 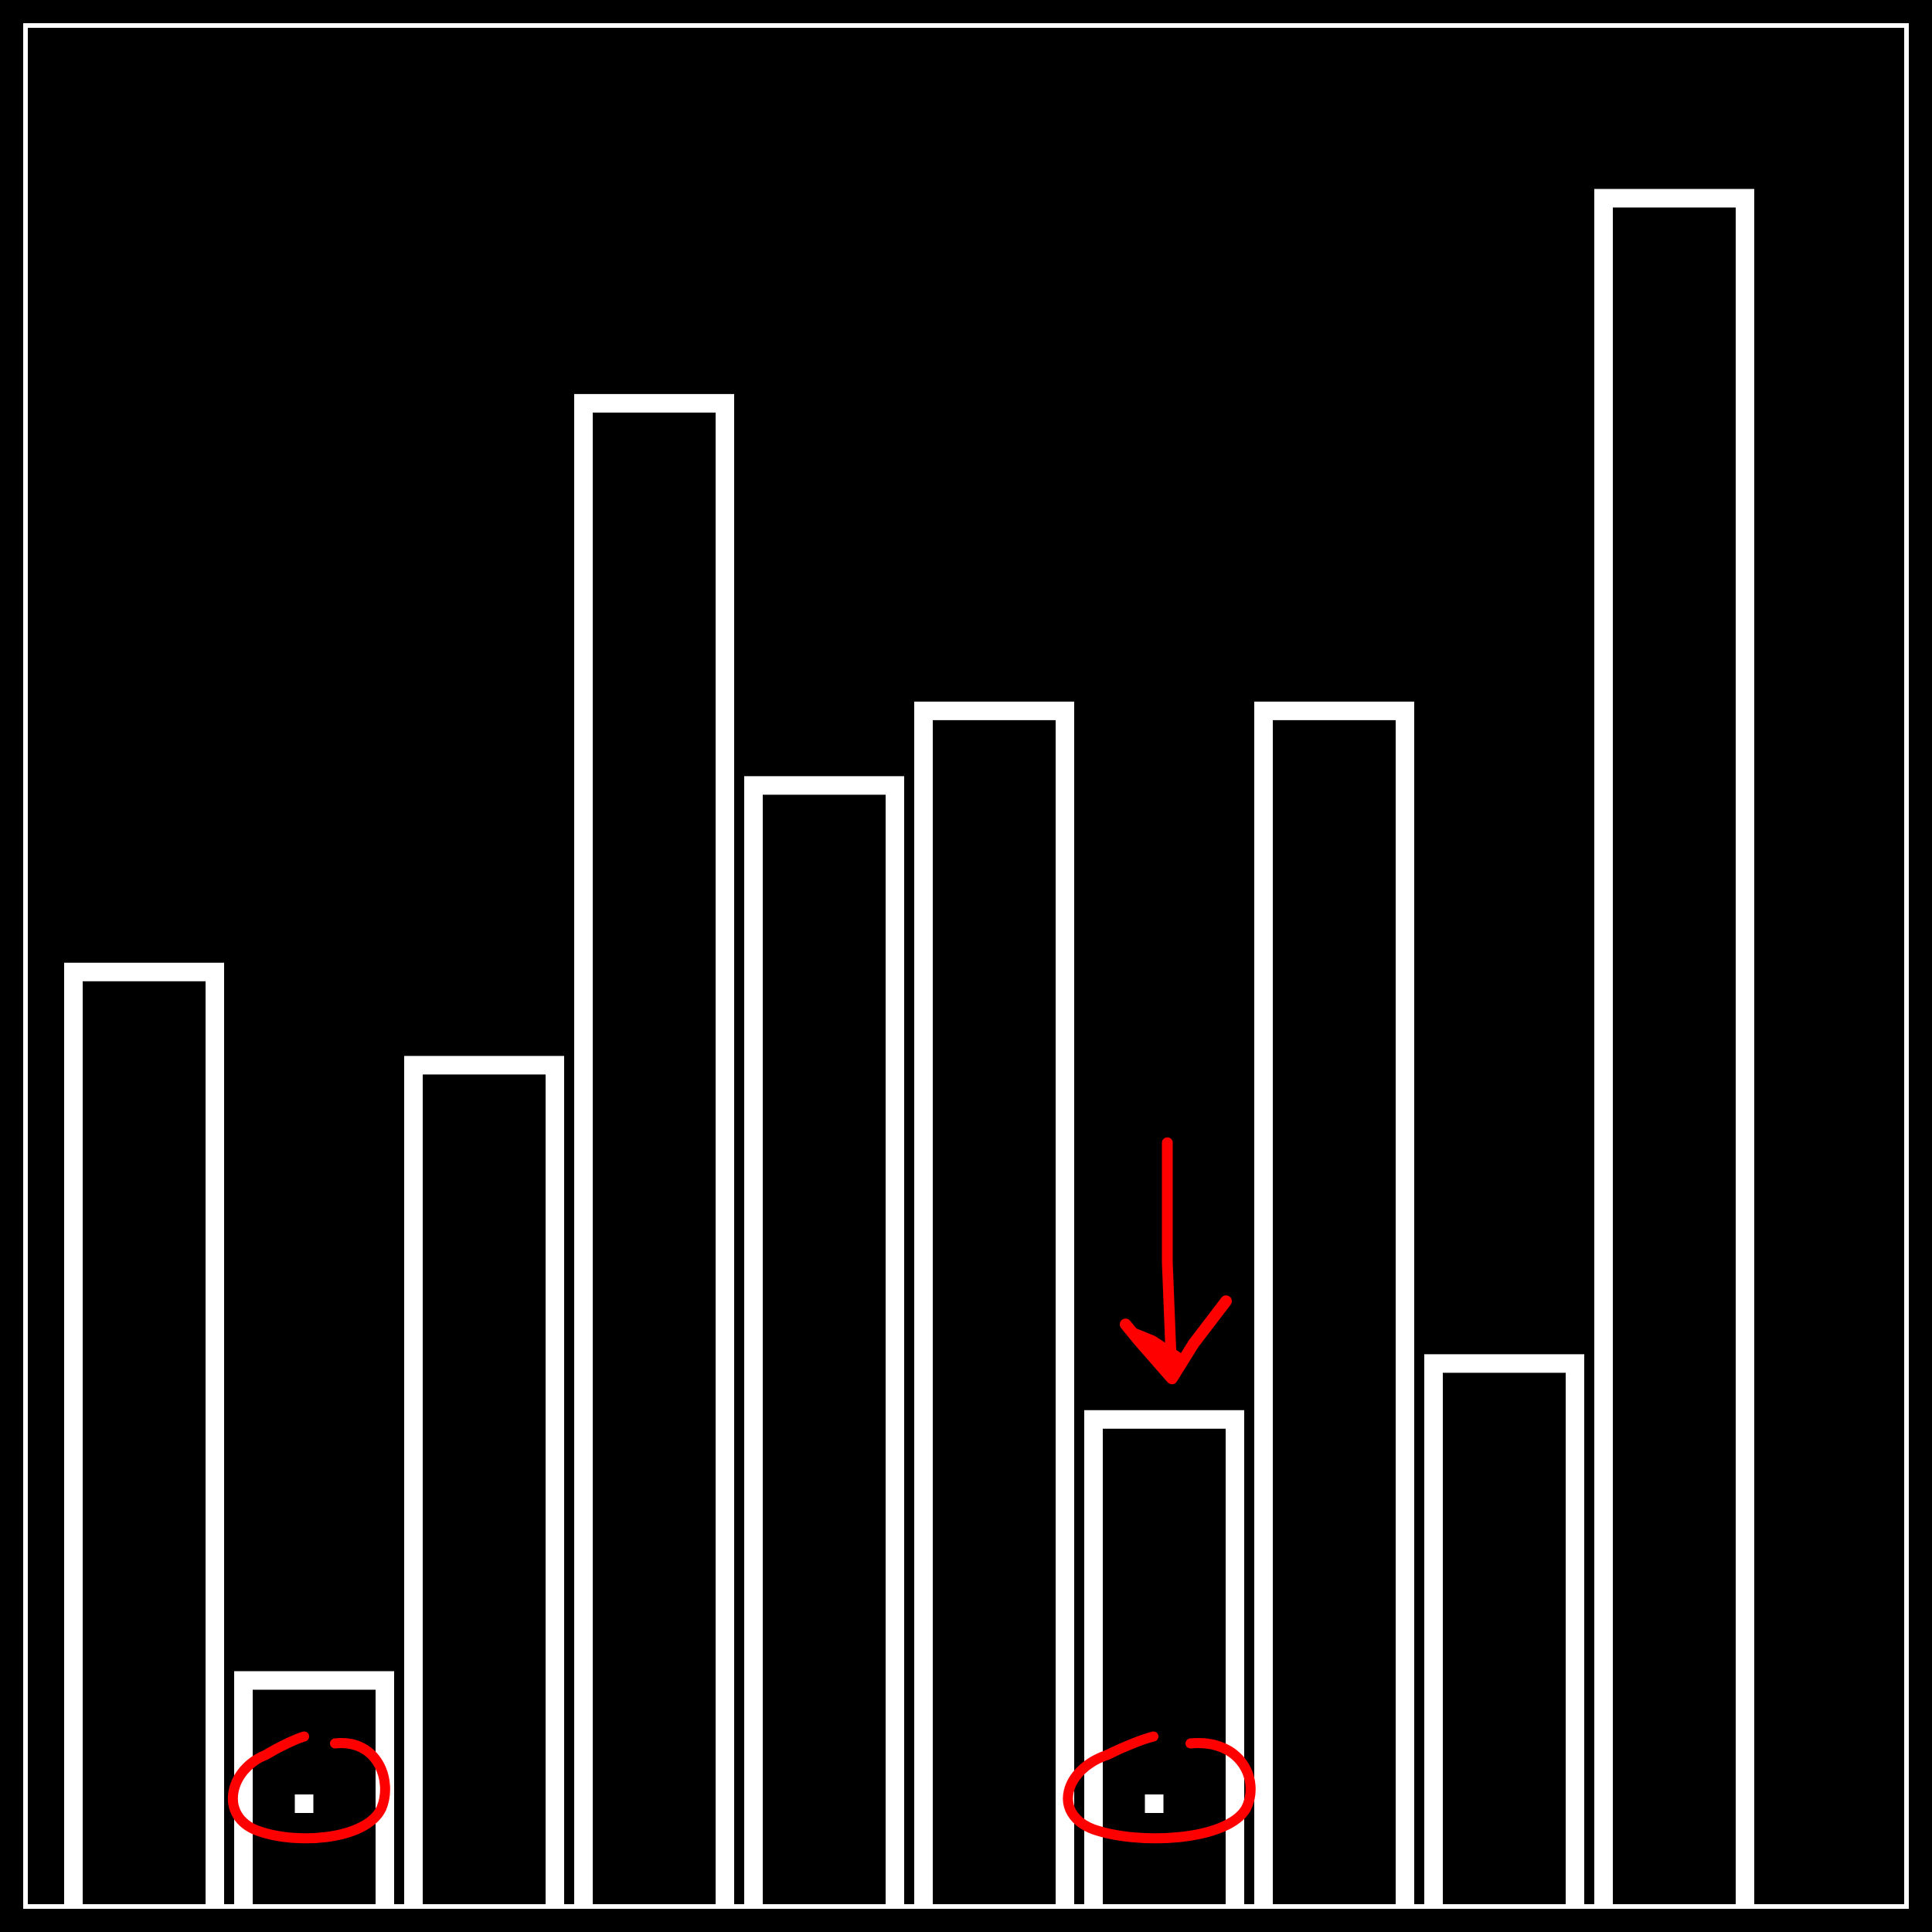 What do you see at coordinates (1157, 1352) in the screenshot?
I see `arrow-head-fill` at bounding box center [1157, 1352].